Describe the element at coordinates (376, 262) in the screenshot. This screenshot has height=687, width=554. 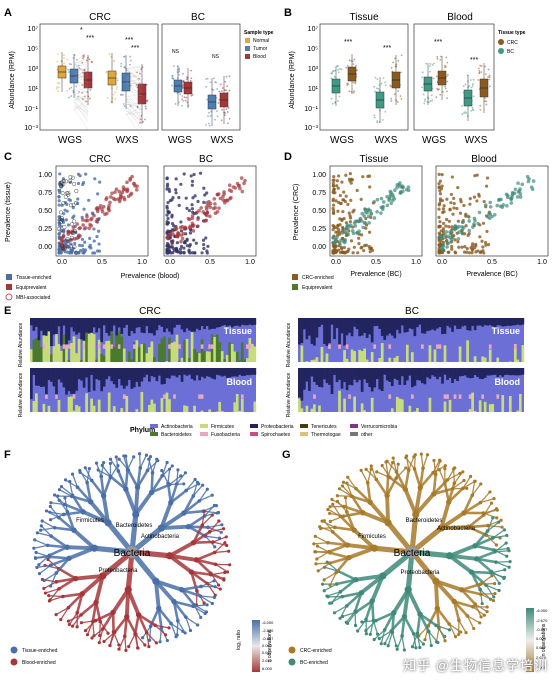
I see `d-xtick: 0.5` at that location.